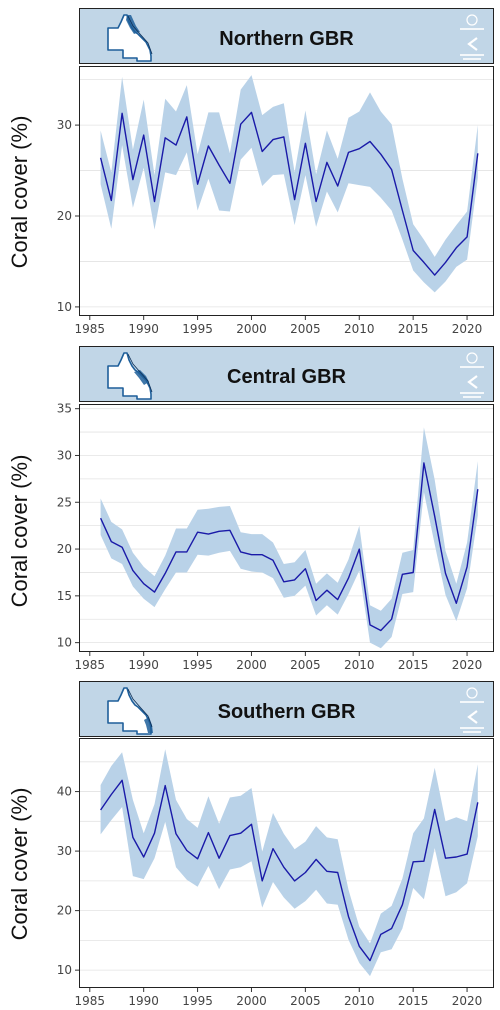 The image size is (500, 1010). What do you see at coordinates (286, 39) in the screenshot?
I see `panel-title-northern: Northern GBR` at bounding box center [286, 39].